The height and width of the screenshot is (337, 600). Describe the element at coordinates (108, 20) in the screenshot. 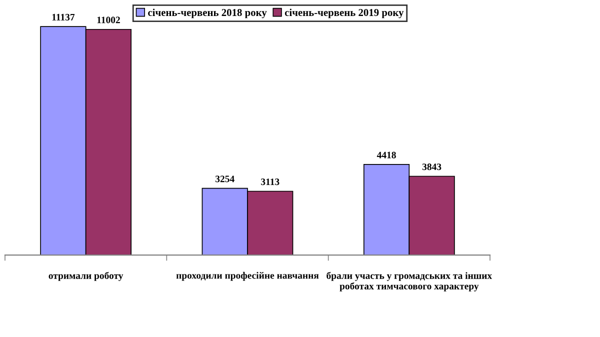

I see `data-label: 11002` at that location.